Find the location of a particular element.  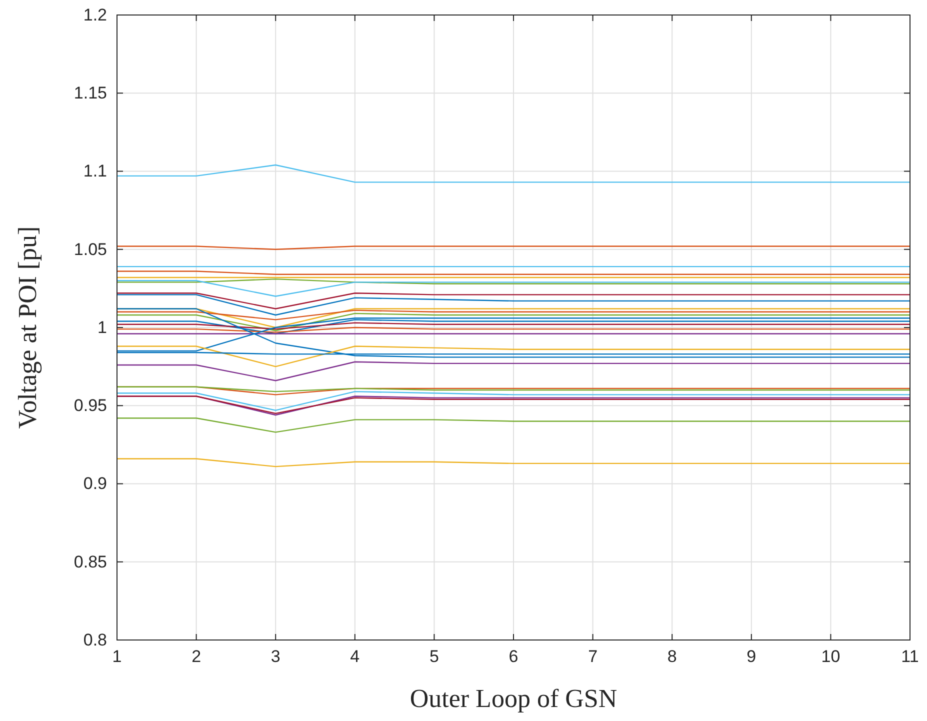

x-tick-label: 7 is located at coordinates (593, 656).